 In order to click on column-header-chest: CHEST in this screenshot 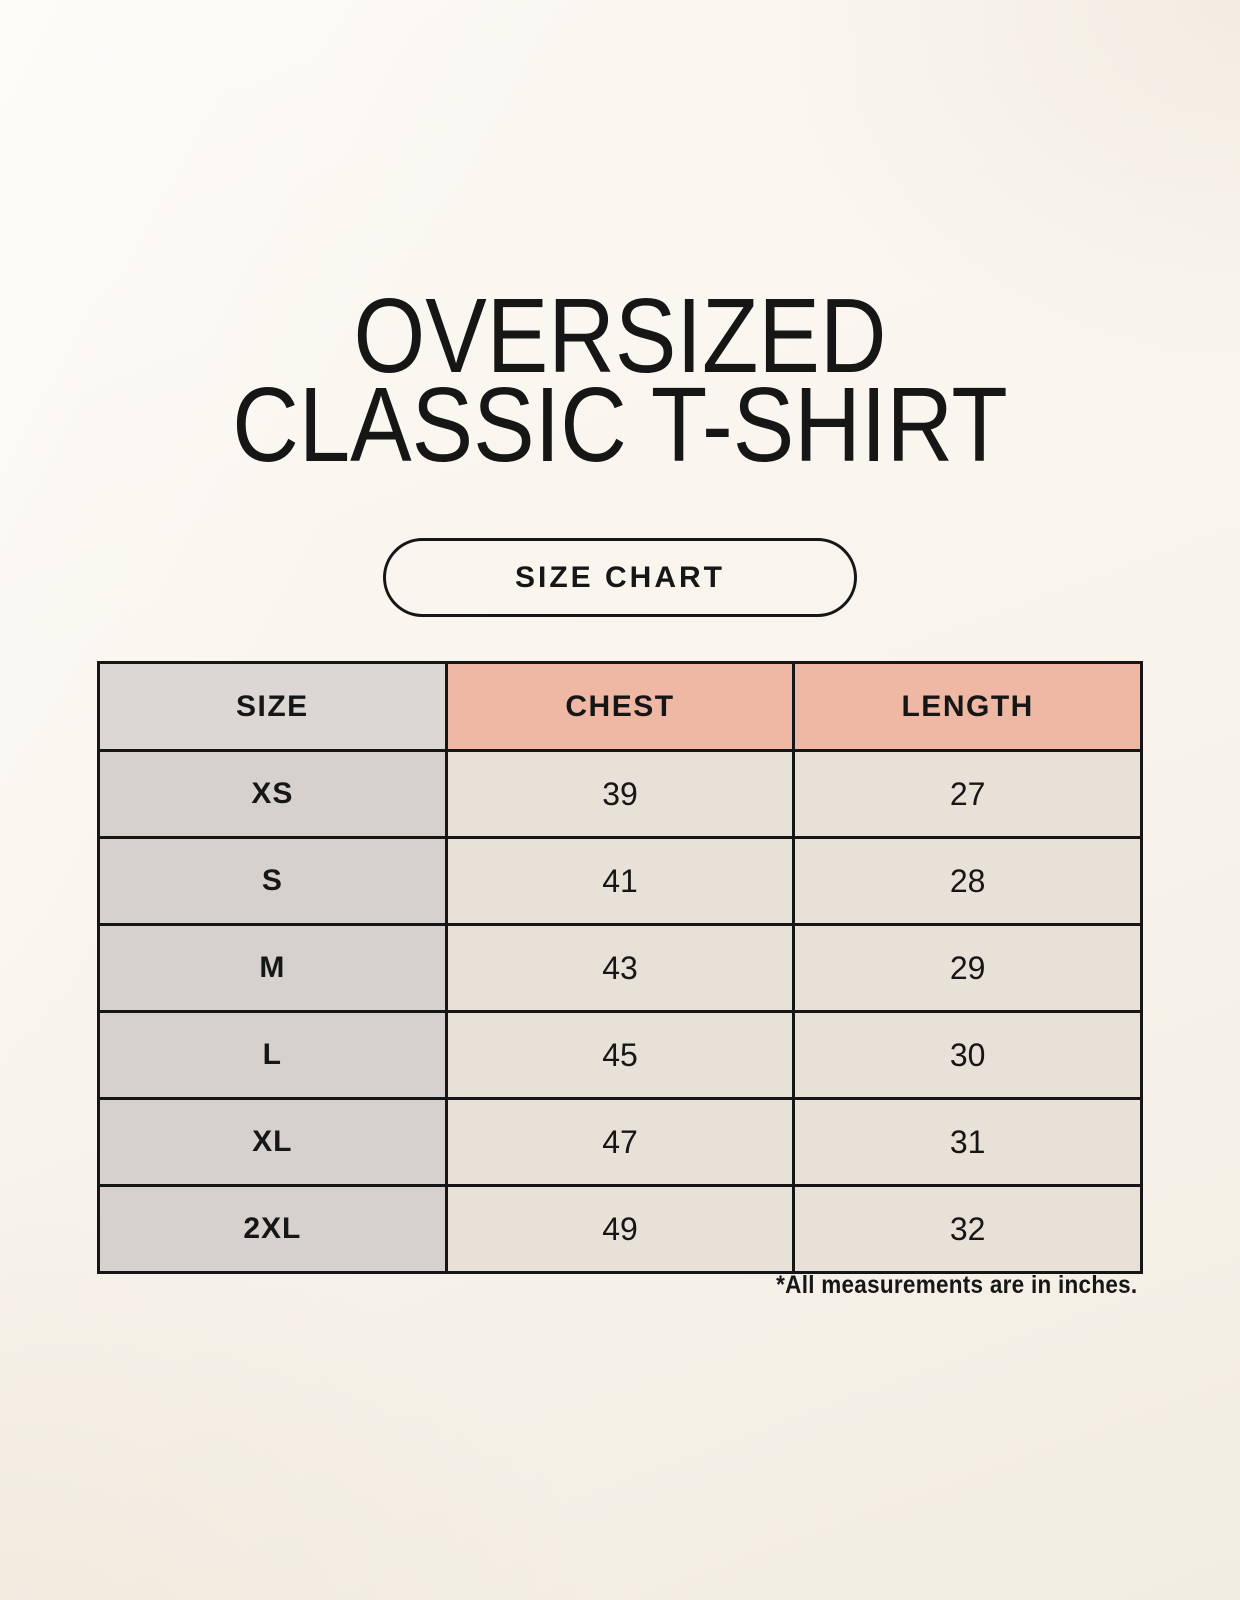, I will do `click(620, 706)`.